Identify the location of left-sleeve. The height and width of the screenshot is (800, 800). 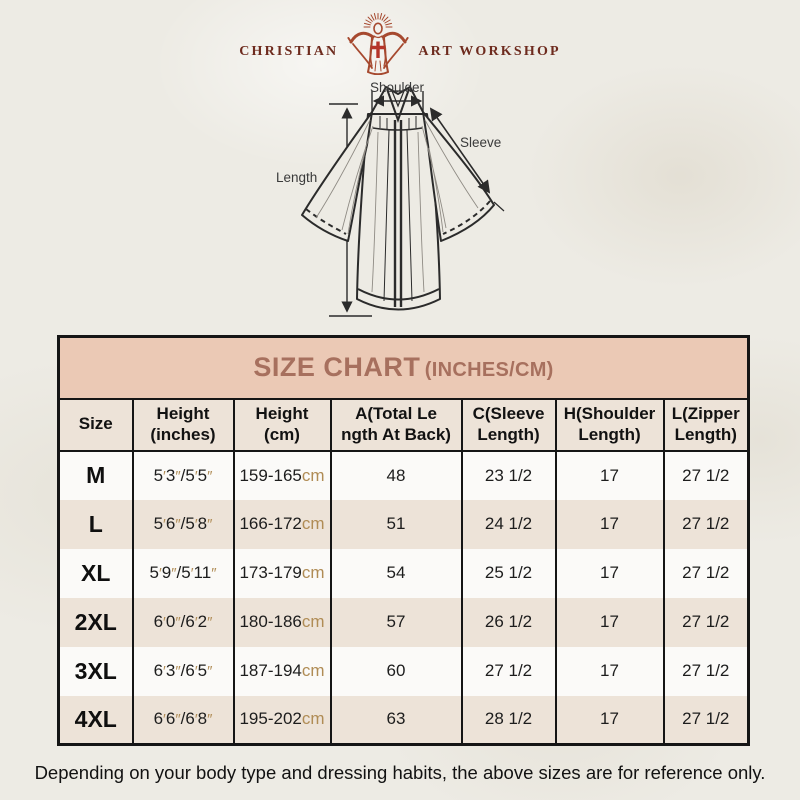
(337, 176).